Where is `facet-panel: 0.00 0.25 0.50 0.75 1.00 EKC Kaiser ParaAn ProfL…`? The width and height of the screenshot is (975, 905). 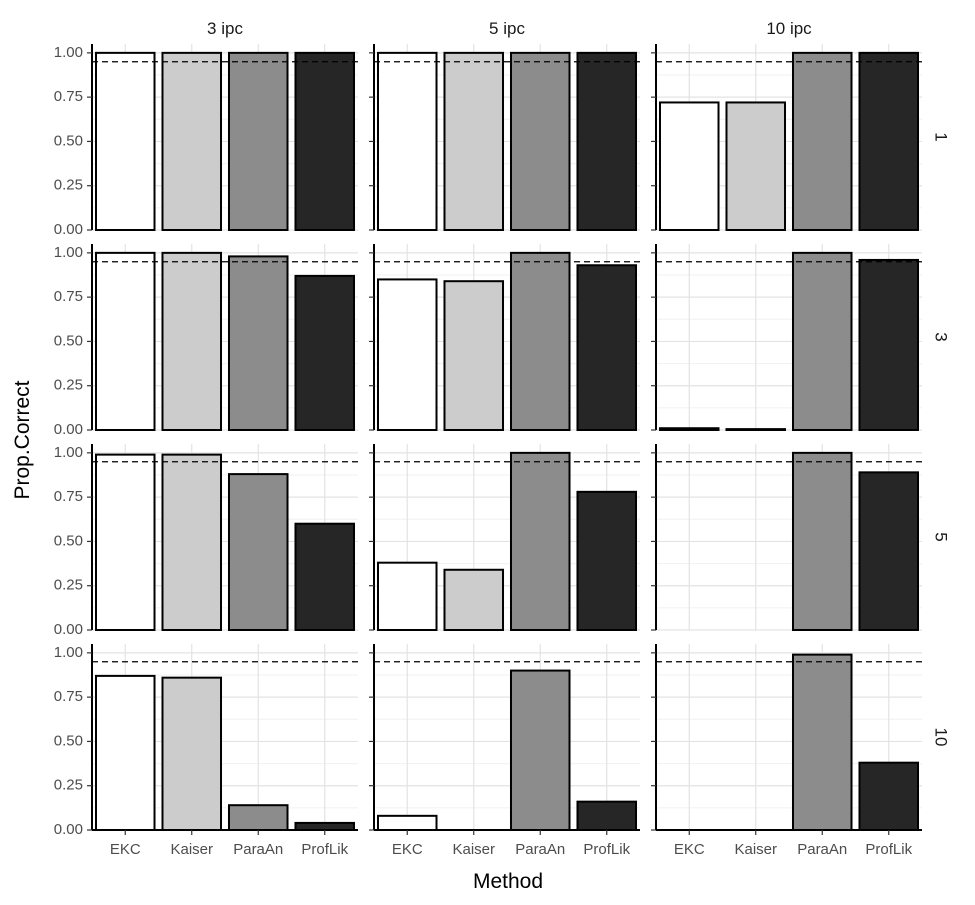 facet-panel: 0.00 0.25 0.50 0.75 1.00 EKC Kaiser ParaAn ProfL… is located at coordinates (206, 751).